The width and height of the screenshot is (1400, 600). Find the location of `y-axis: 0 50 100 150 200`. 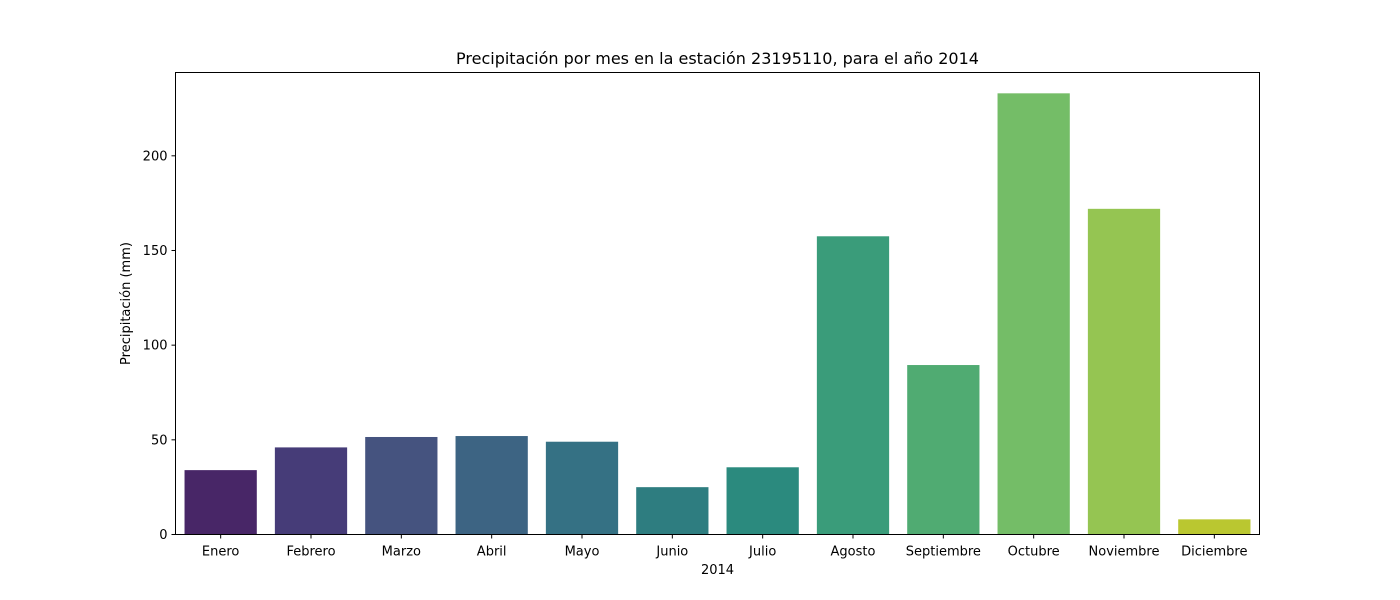

y-axis: 0 50 100 150 200 is located at coordinates (159, 346).